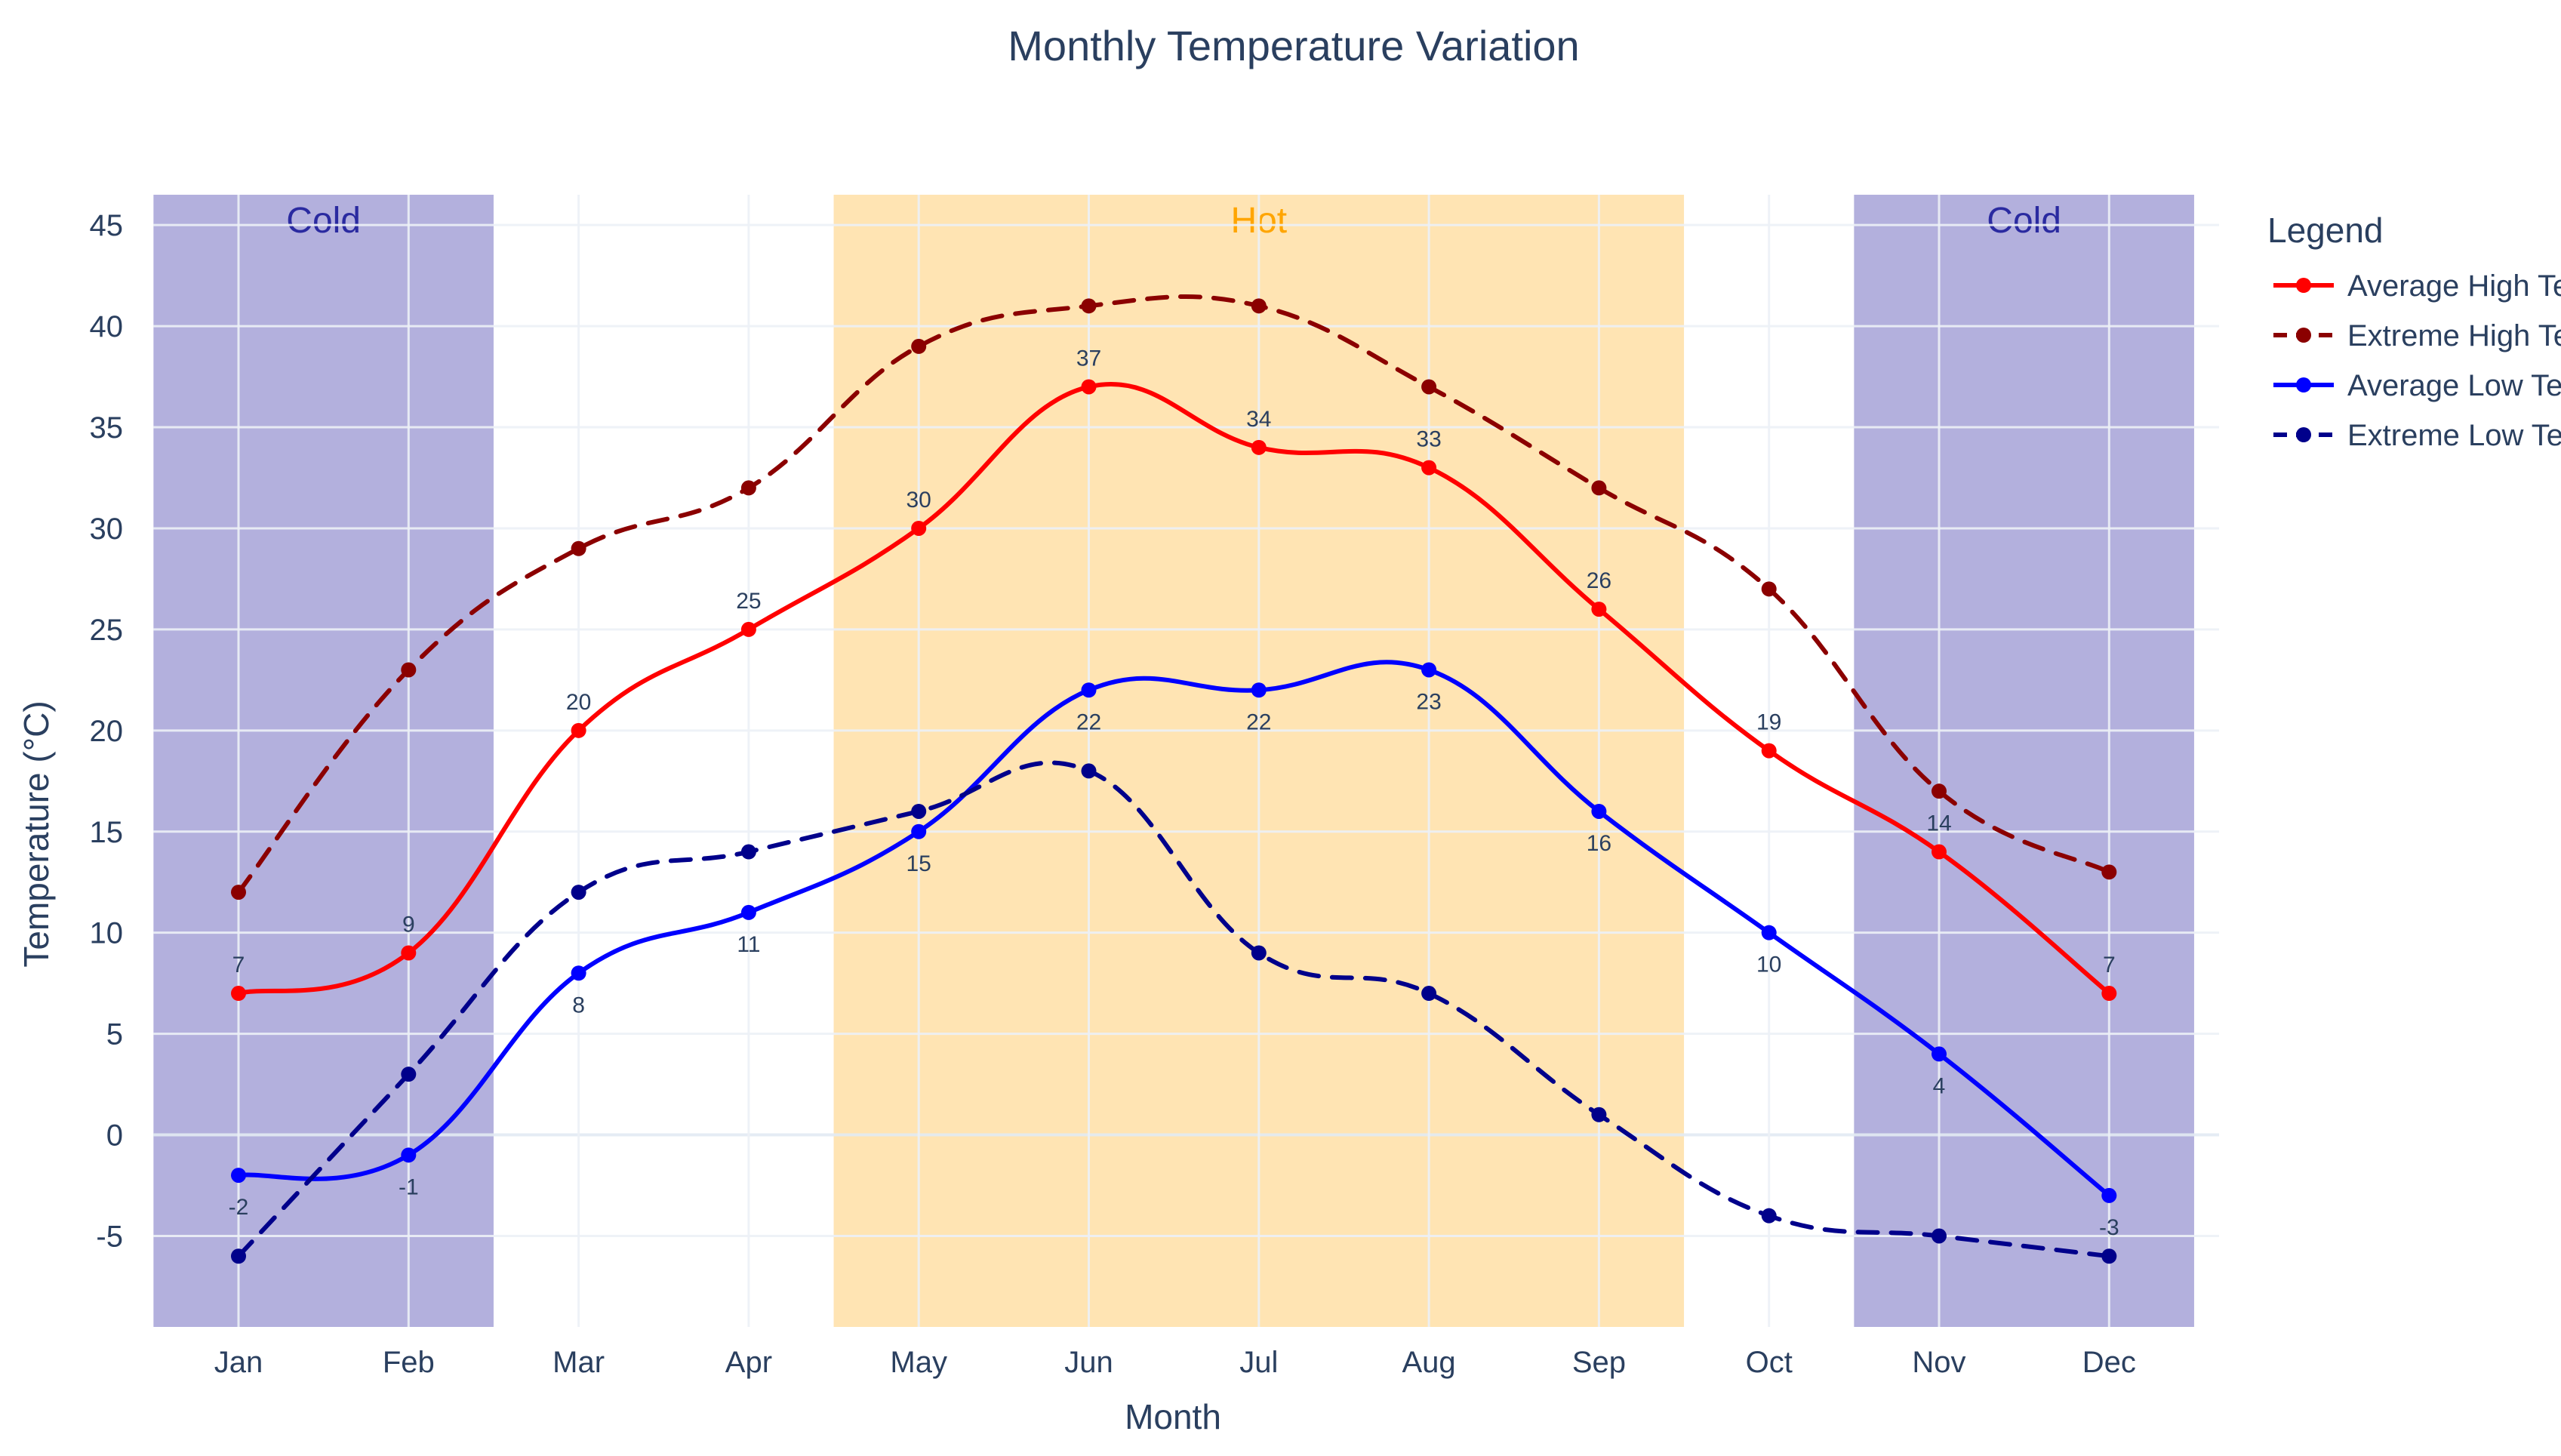 The image size is (2561, 1456). I want to click on y-tick-label: 10, so click(107, 933).